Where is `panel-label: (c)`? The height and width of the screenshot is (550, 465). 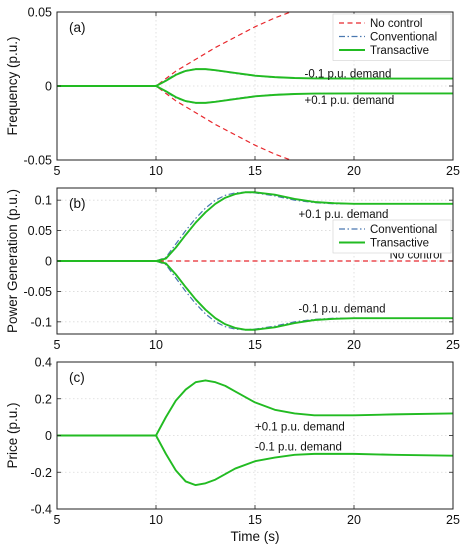 panel-label: (c) is located at coordinates (77, 377).